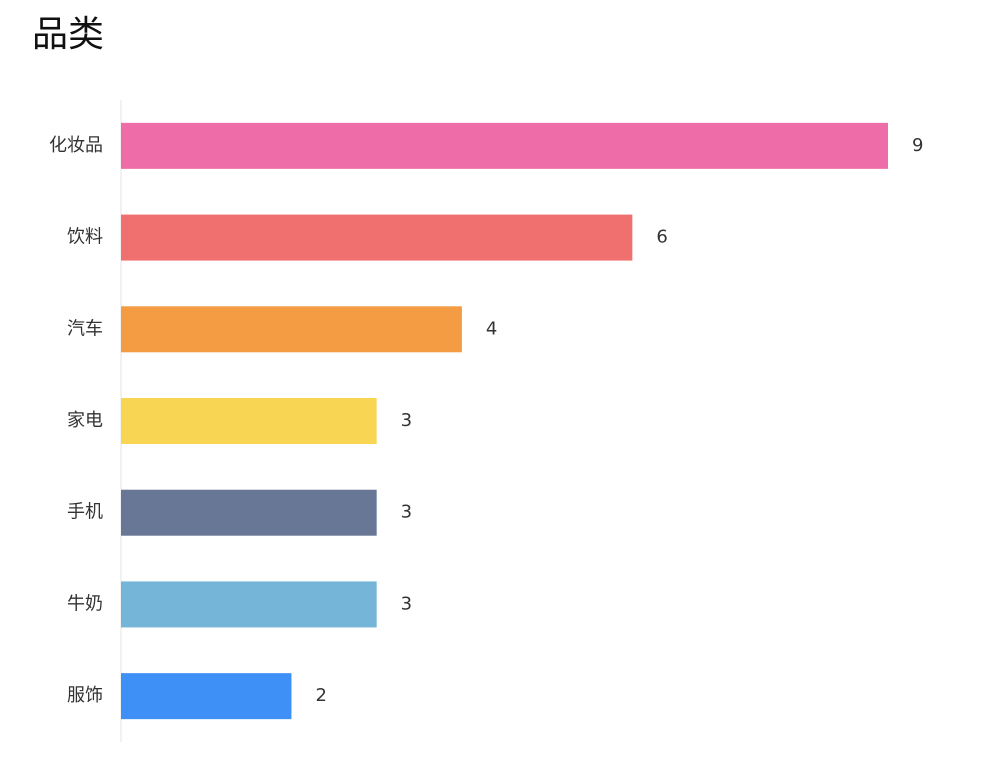 The image size is (1000, 760). Describe the element at coordinates (85, 695) in the screenshot. I see `y-tick-label: 服饰` at that location.